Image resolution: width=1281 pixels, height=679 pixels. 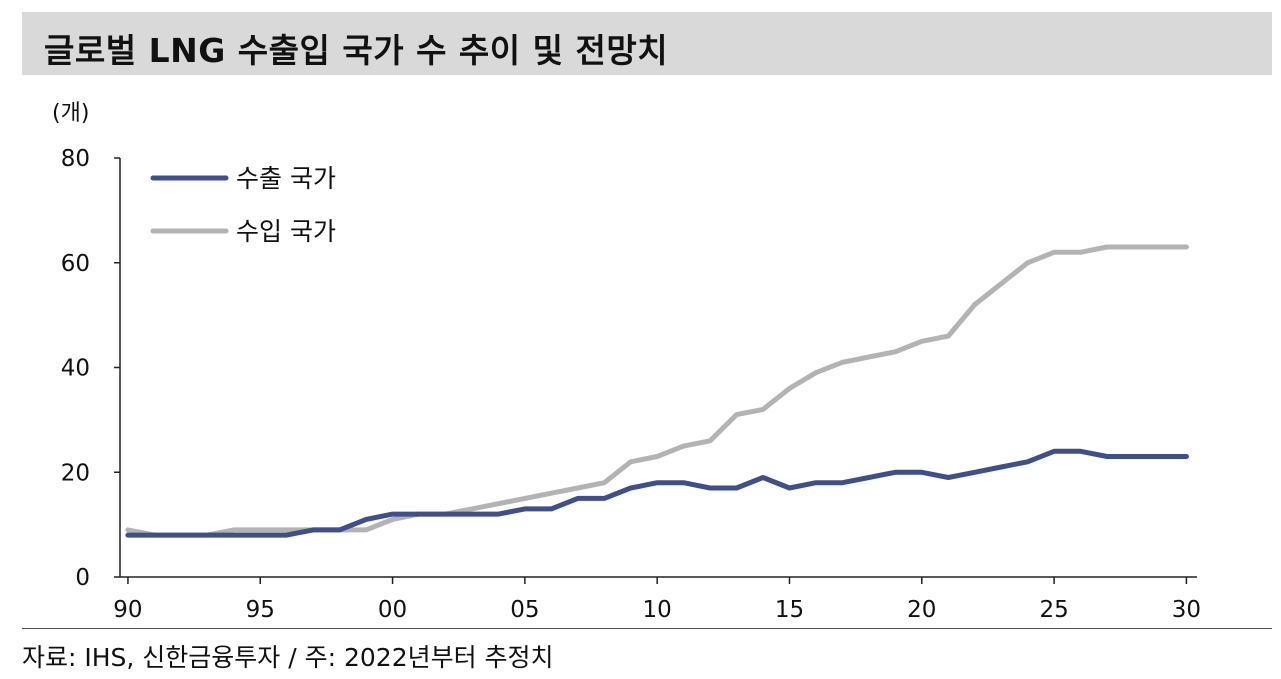 What do you see at coordinates (524, 610) in the screenshot?
I see `x-tick-label: 05` at bounding box center [524, 610].